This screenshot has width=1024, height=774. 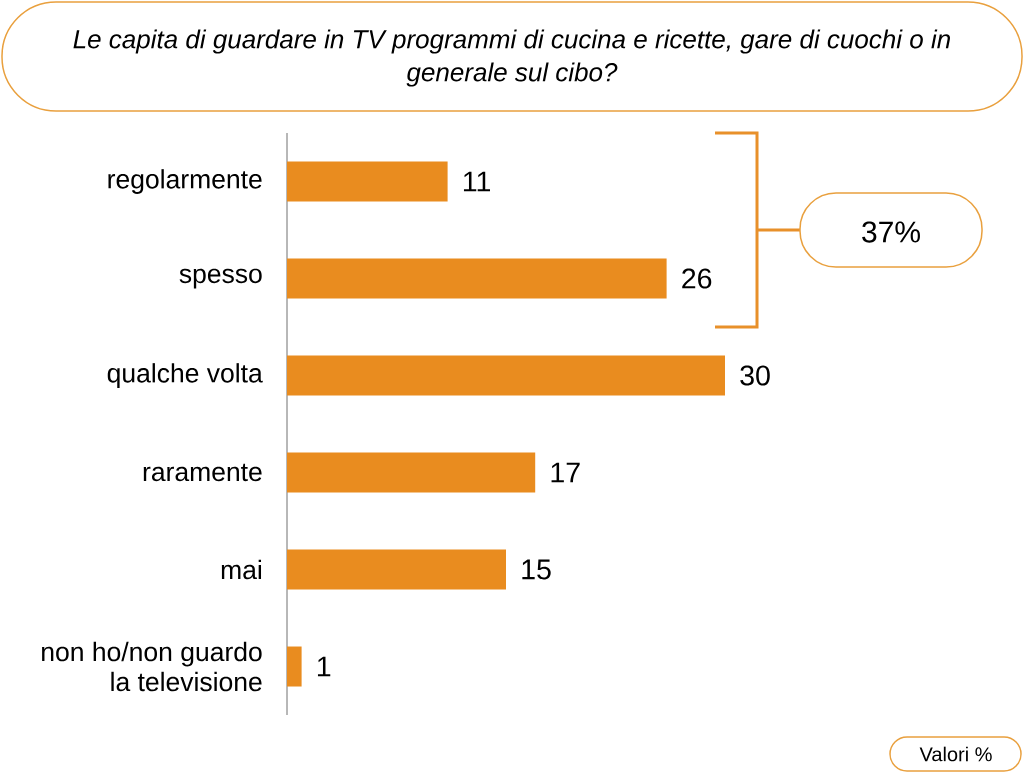 What do you see at coordinates (891, 232) in the screenshot?
I see `text: 37%` at bounding box center [891, 232].